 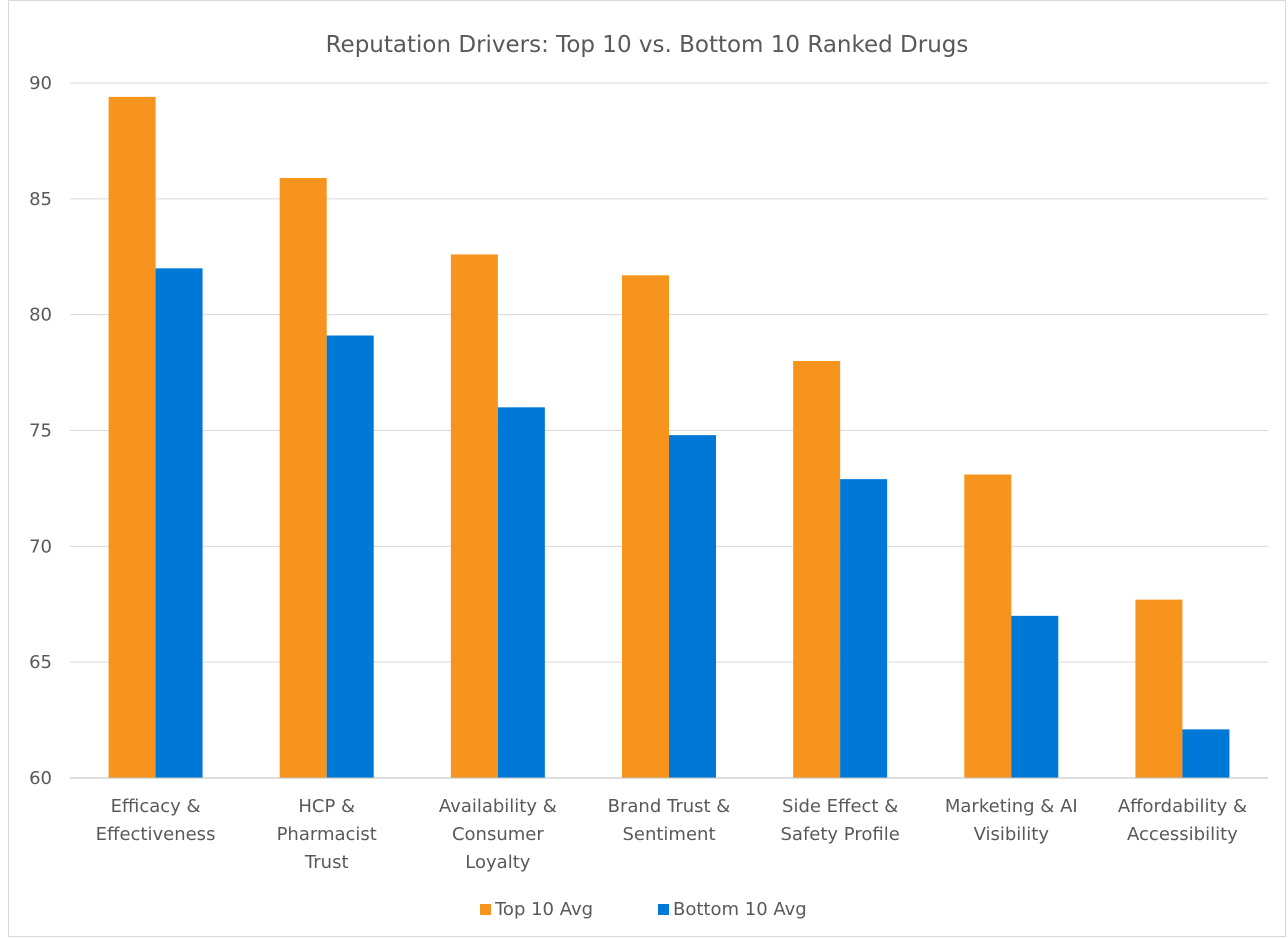 I want to click on x-category-label: Efficacy &, so click(x=156, y=806).